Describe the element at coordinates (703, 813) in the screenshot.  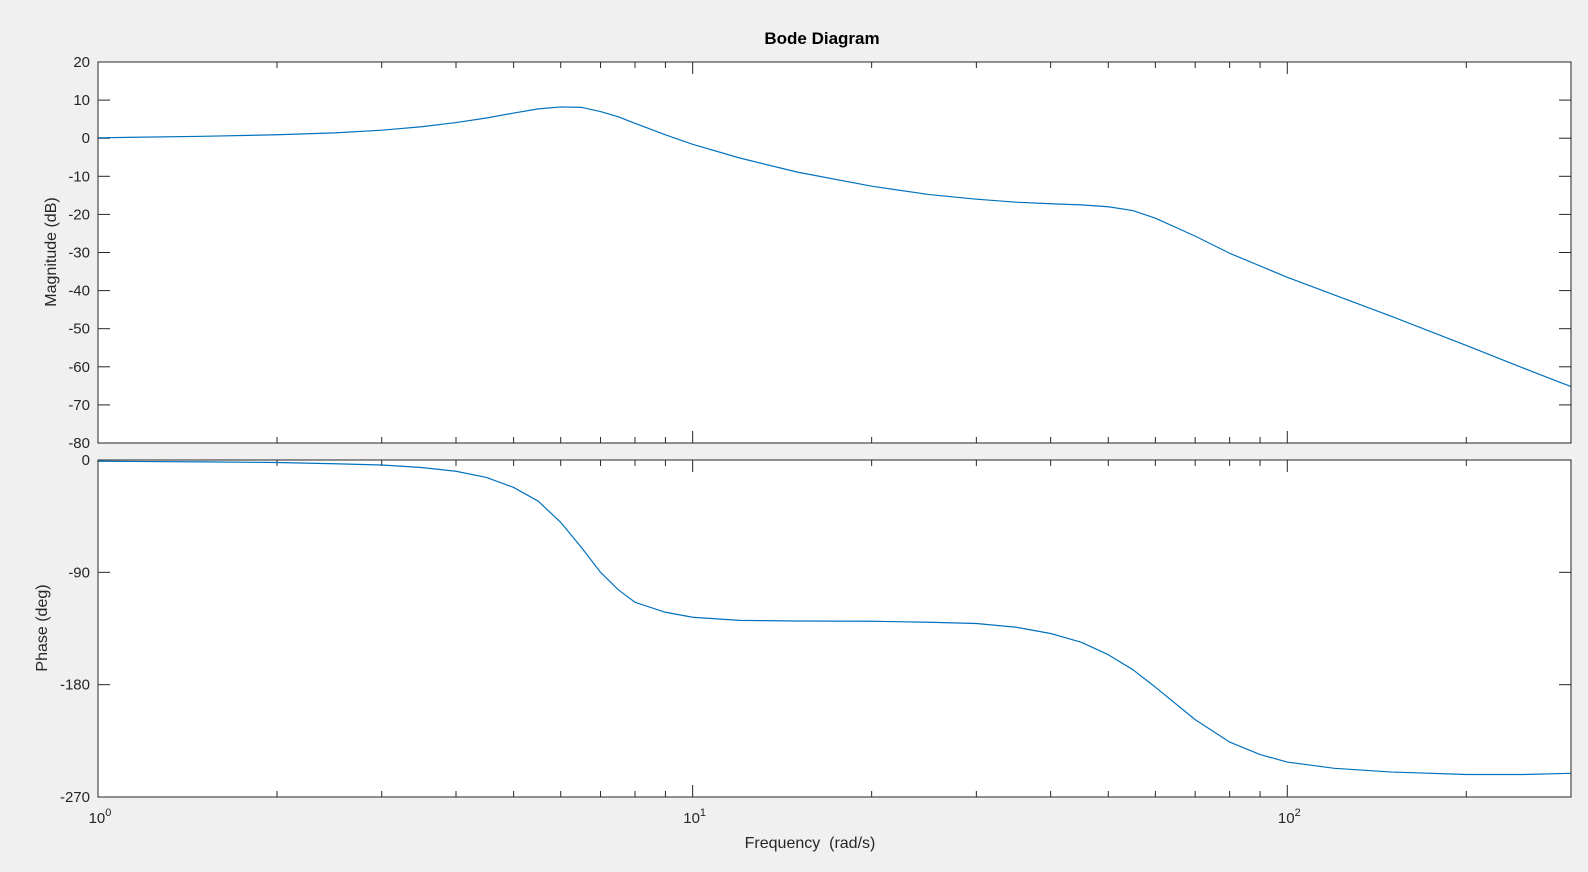
I see `x-tick-exponent: 1` at that location.